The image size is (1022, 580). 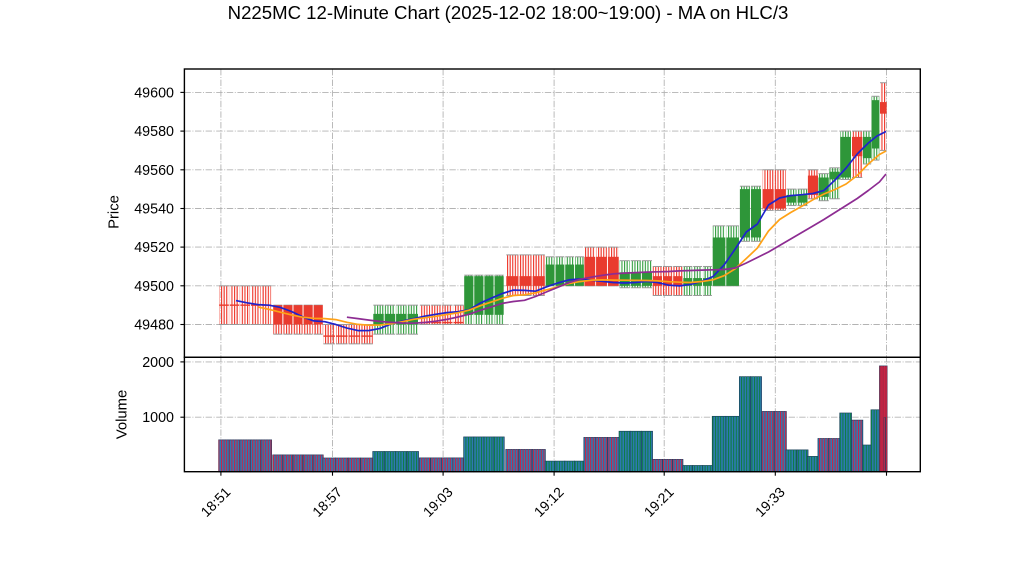 What do you see at coordinates (158, 363) in the screenshot?
I see `svg-text: 2000` at bounding box center [158, 363].